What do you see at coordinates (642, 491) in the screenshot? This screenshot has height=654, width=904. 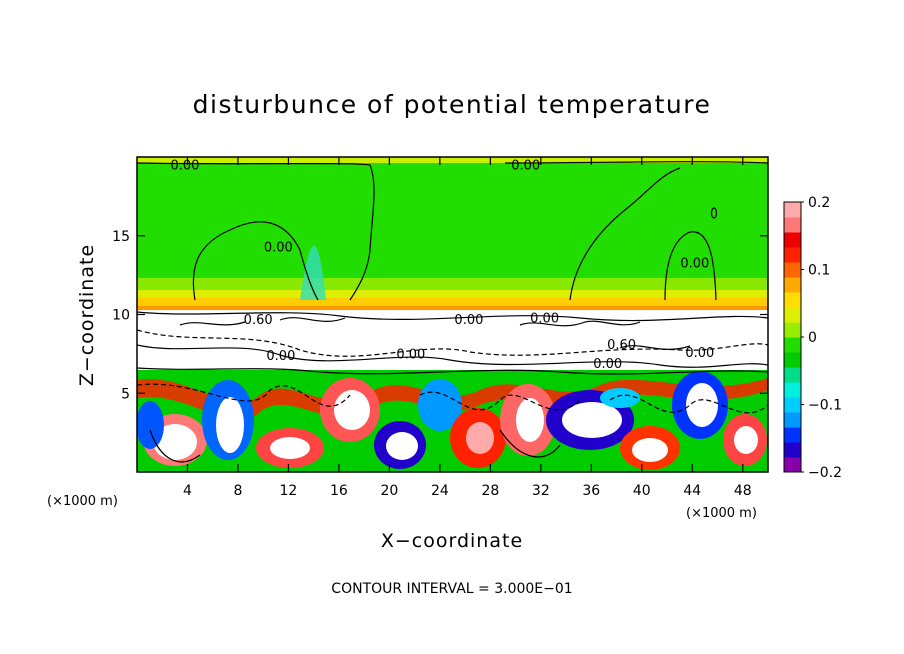 I see `x-tick-label: 40` at bounding box center [642, 491].